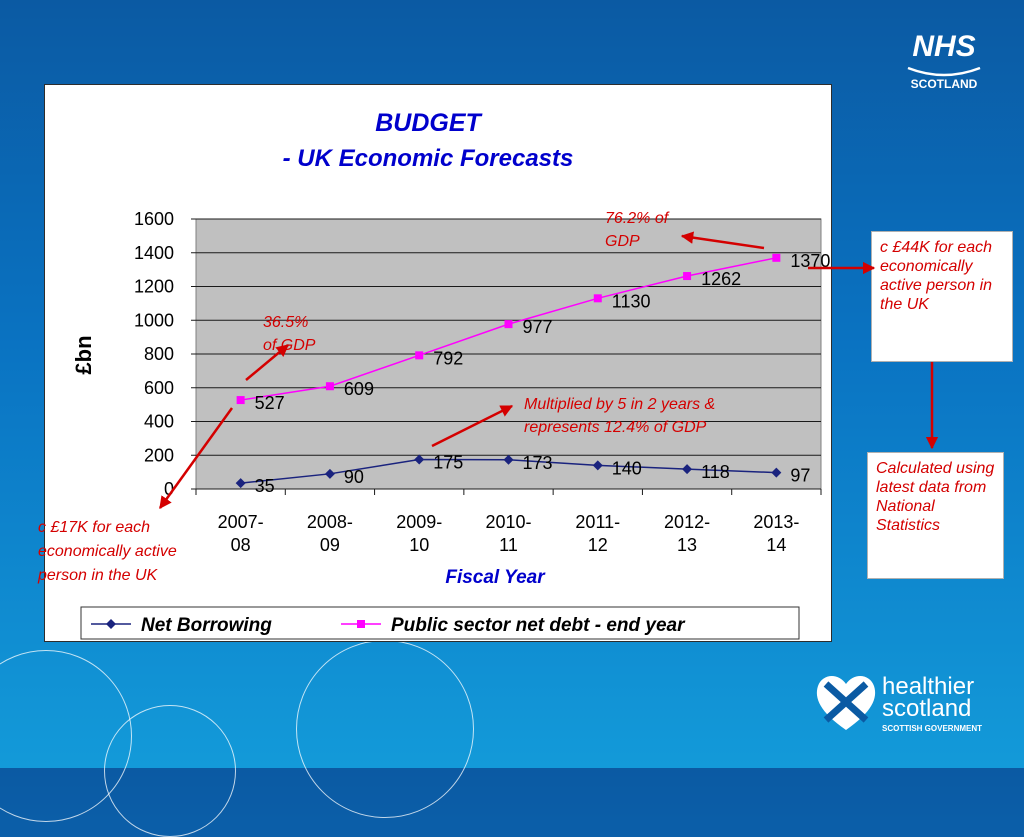 The image size is (1024, 837). I want to click on legend-box, so click(440, 623).